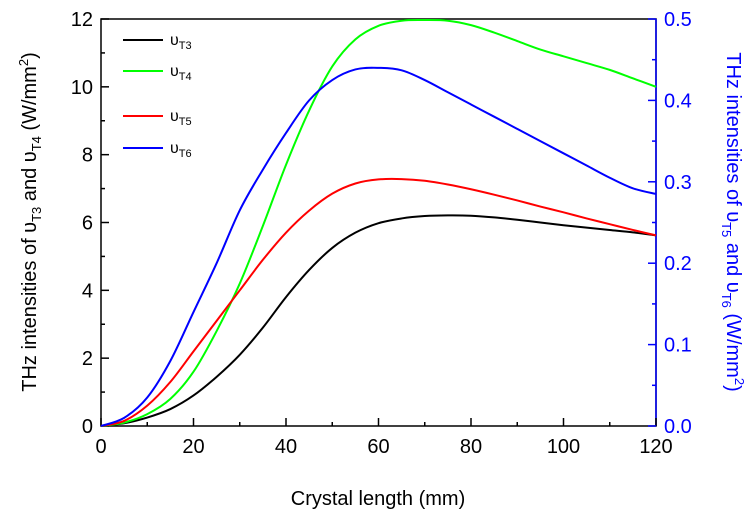  I want to click on y-left-tick-label: 8, so click(87, 156).